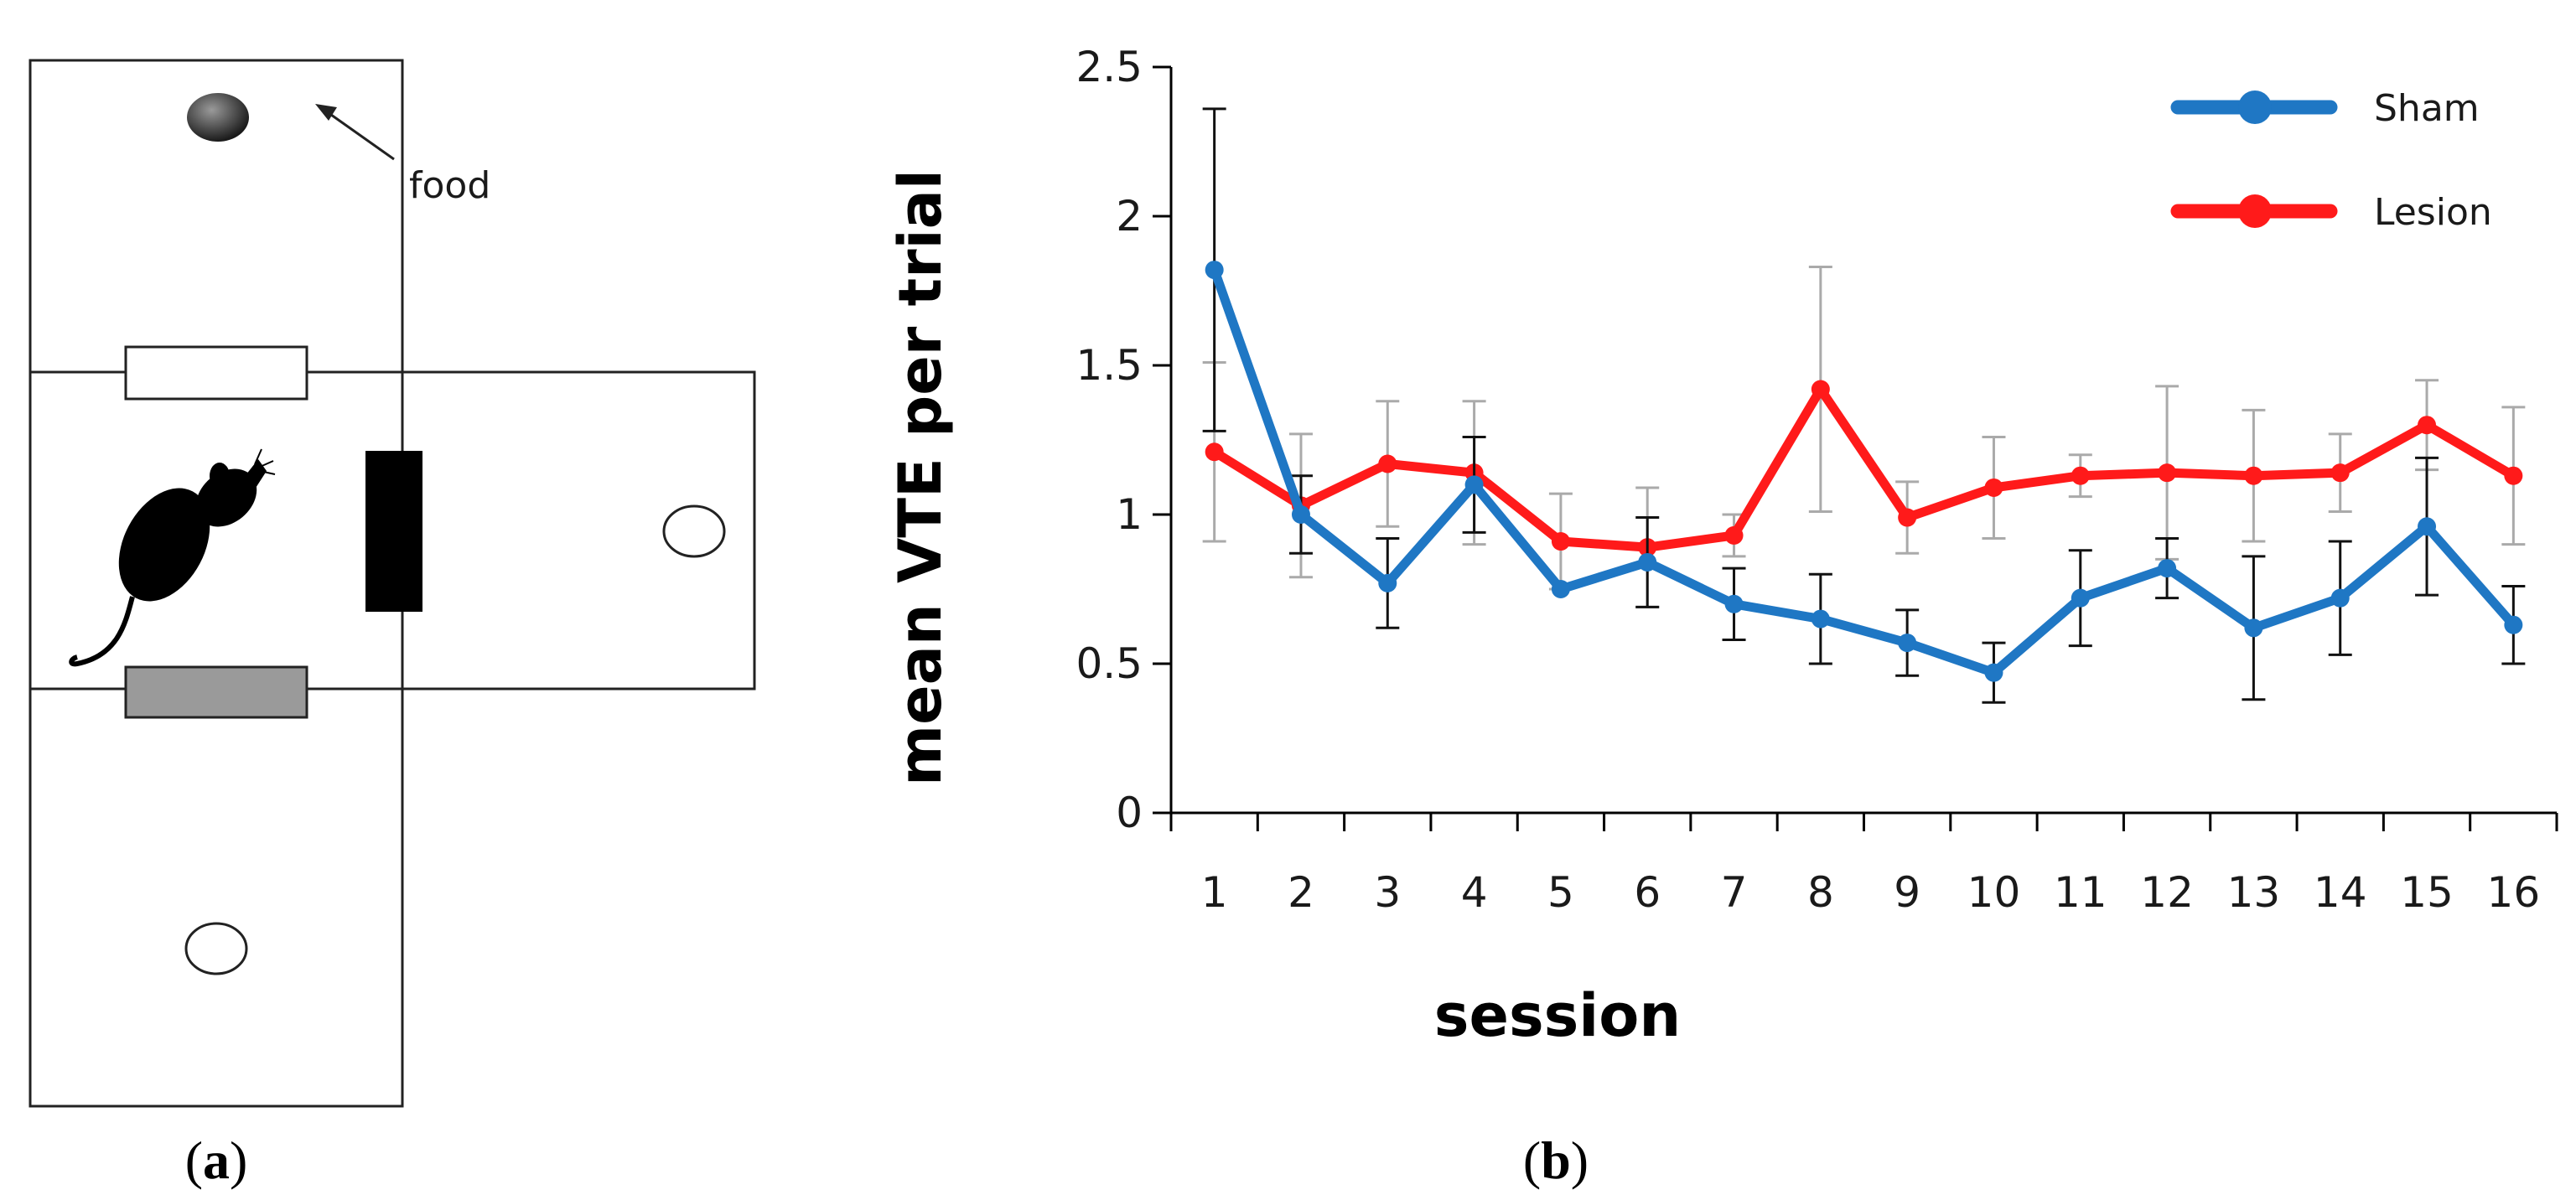 The height and width of the screenshot is (1195, 2576). Describe the element at coordinates (2331, 212) in the screenshot. I see `legend-entry-lesion: Lesion` at that location.